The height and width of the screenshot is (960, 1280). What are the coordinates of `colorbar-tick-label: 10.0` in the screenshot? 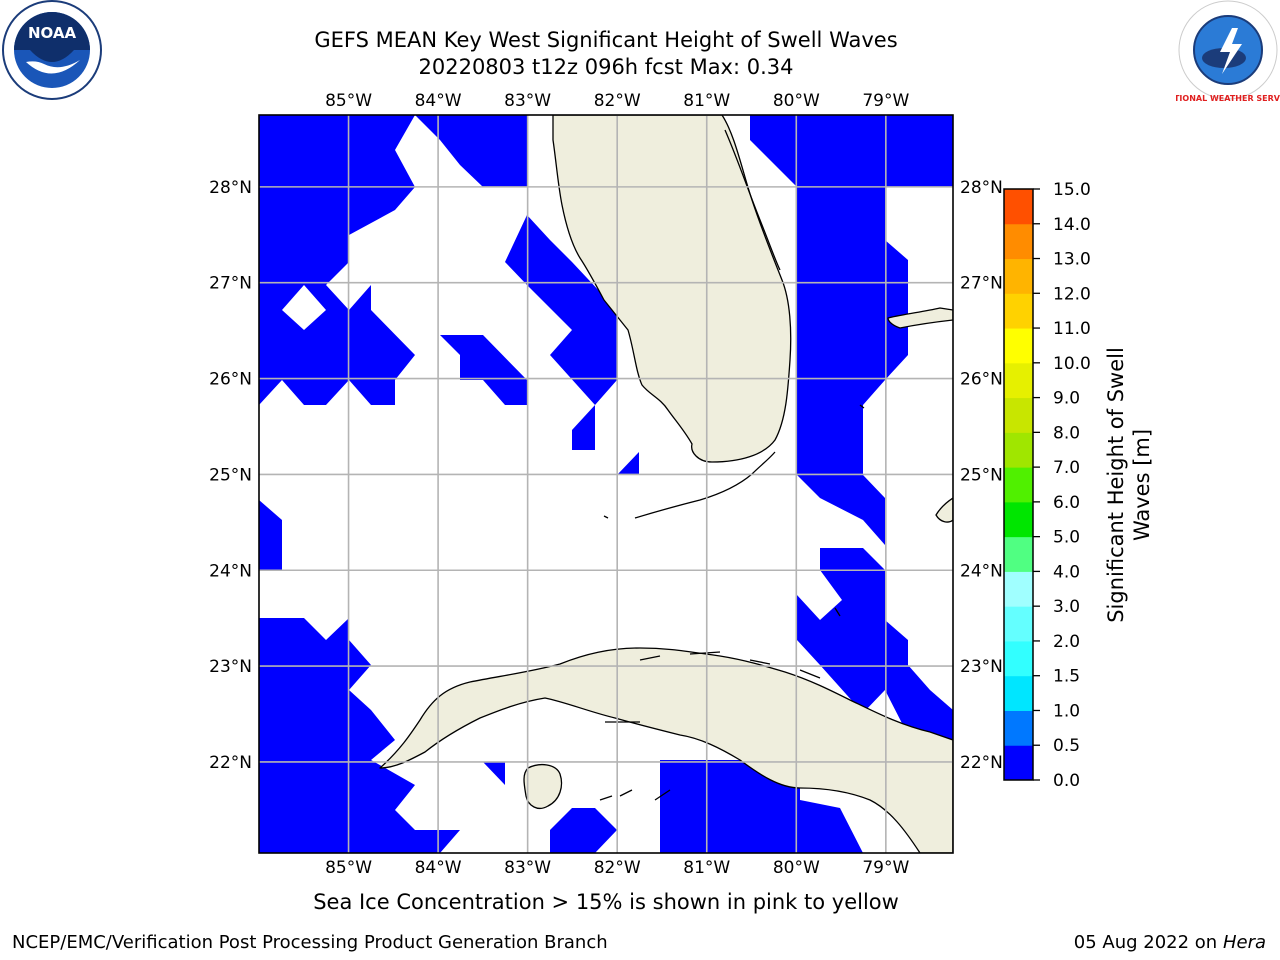 It's located at (1072, 364).